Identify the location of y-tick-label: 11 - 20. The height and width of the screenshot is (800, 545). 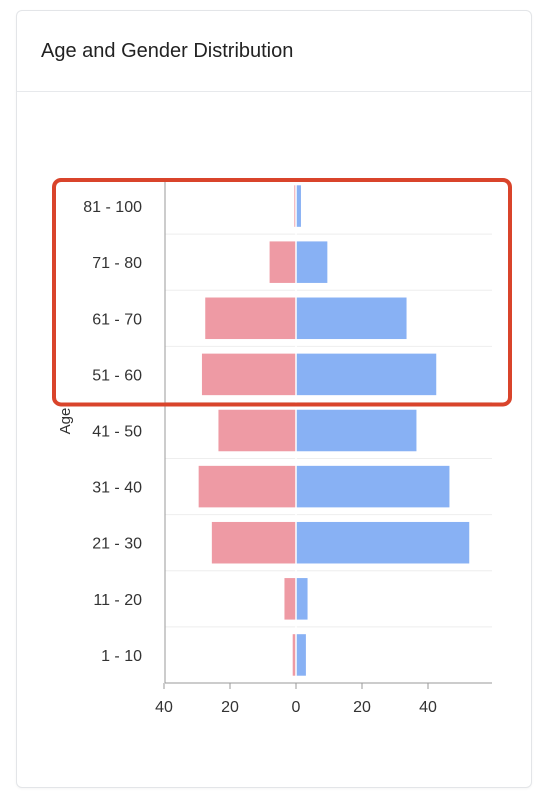
(117, 600).